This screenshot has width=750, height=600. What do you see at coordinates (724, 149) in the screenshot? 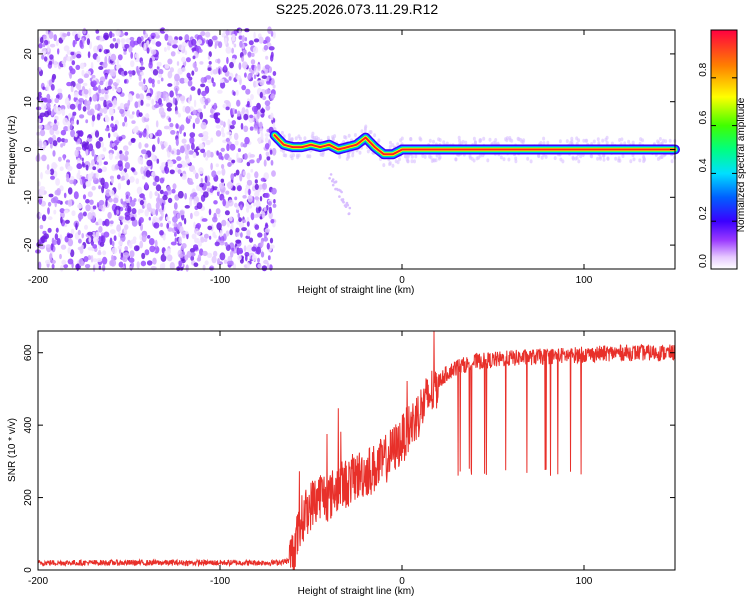
I see `colorbar-gradient` at bounding box center [724, 149].